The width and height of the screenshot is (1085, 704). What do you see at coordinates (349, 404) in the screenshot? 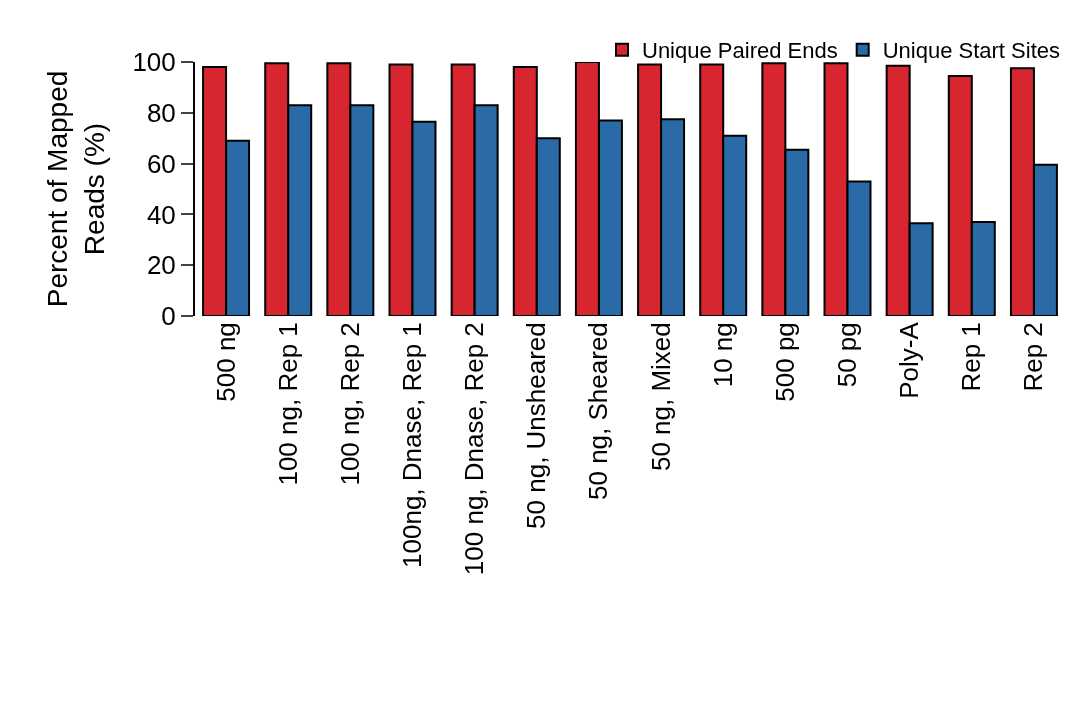
I see `x-tick-label: 100 ng, Rep 2` at bounding box center [349, 404].